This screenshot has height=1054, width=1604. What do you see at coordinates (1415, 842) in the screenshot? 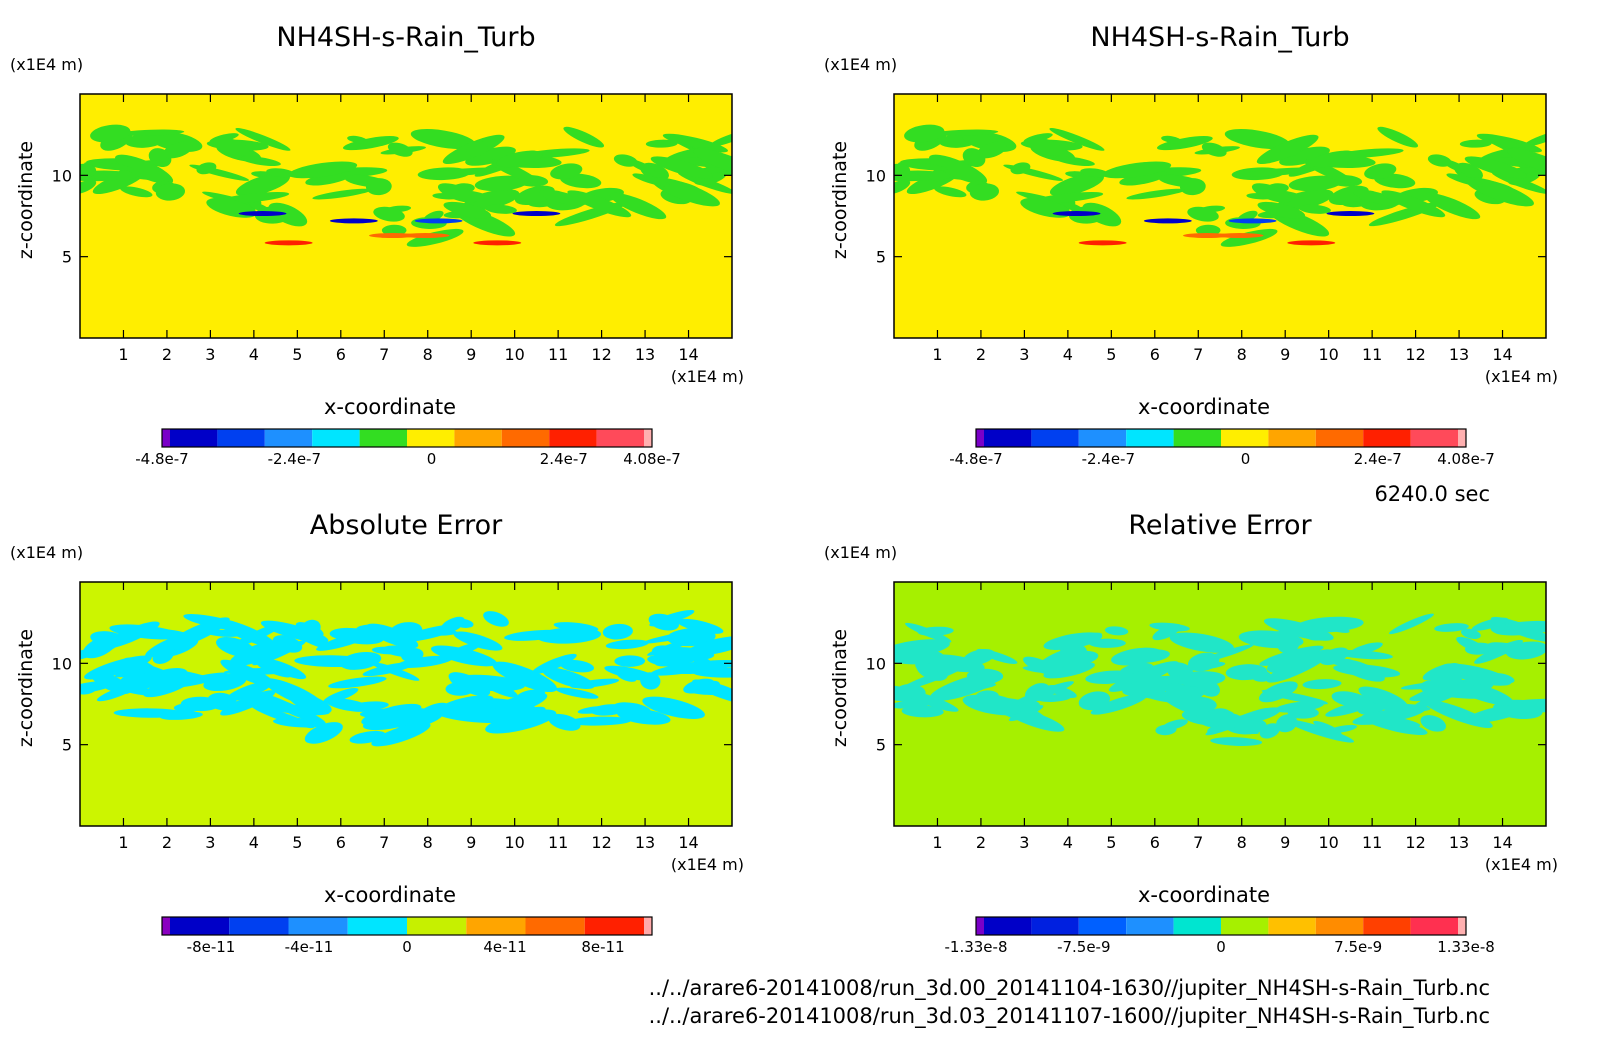
I see `x-tick-label: 12` at bounding box center [1415, 842].